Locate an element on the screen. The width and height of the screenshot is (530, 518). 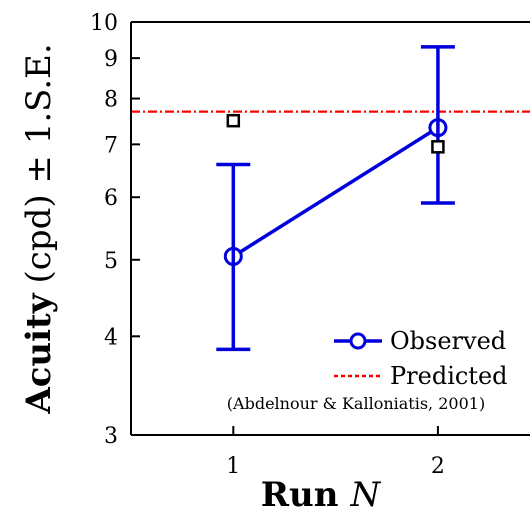
x-axis-label: Run N is located at coordinates (321, 494).